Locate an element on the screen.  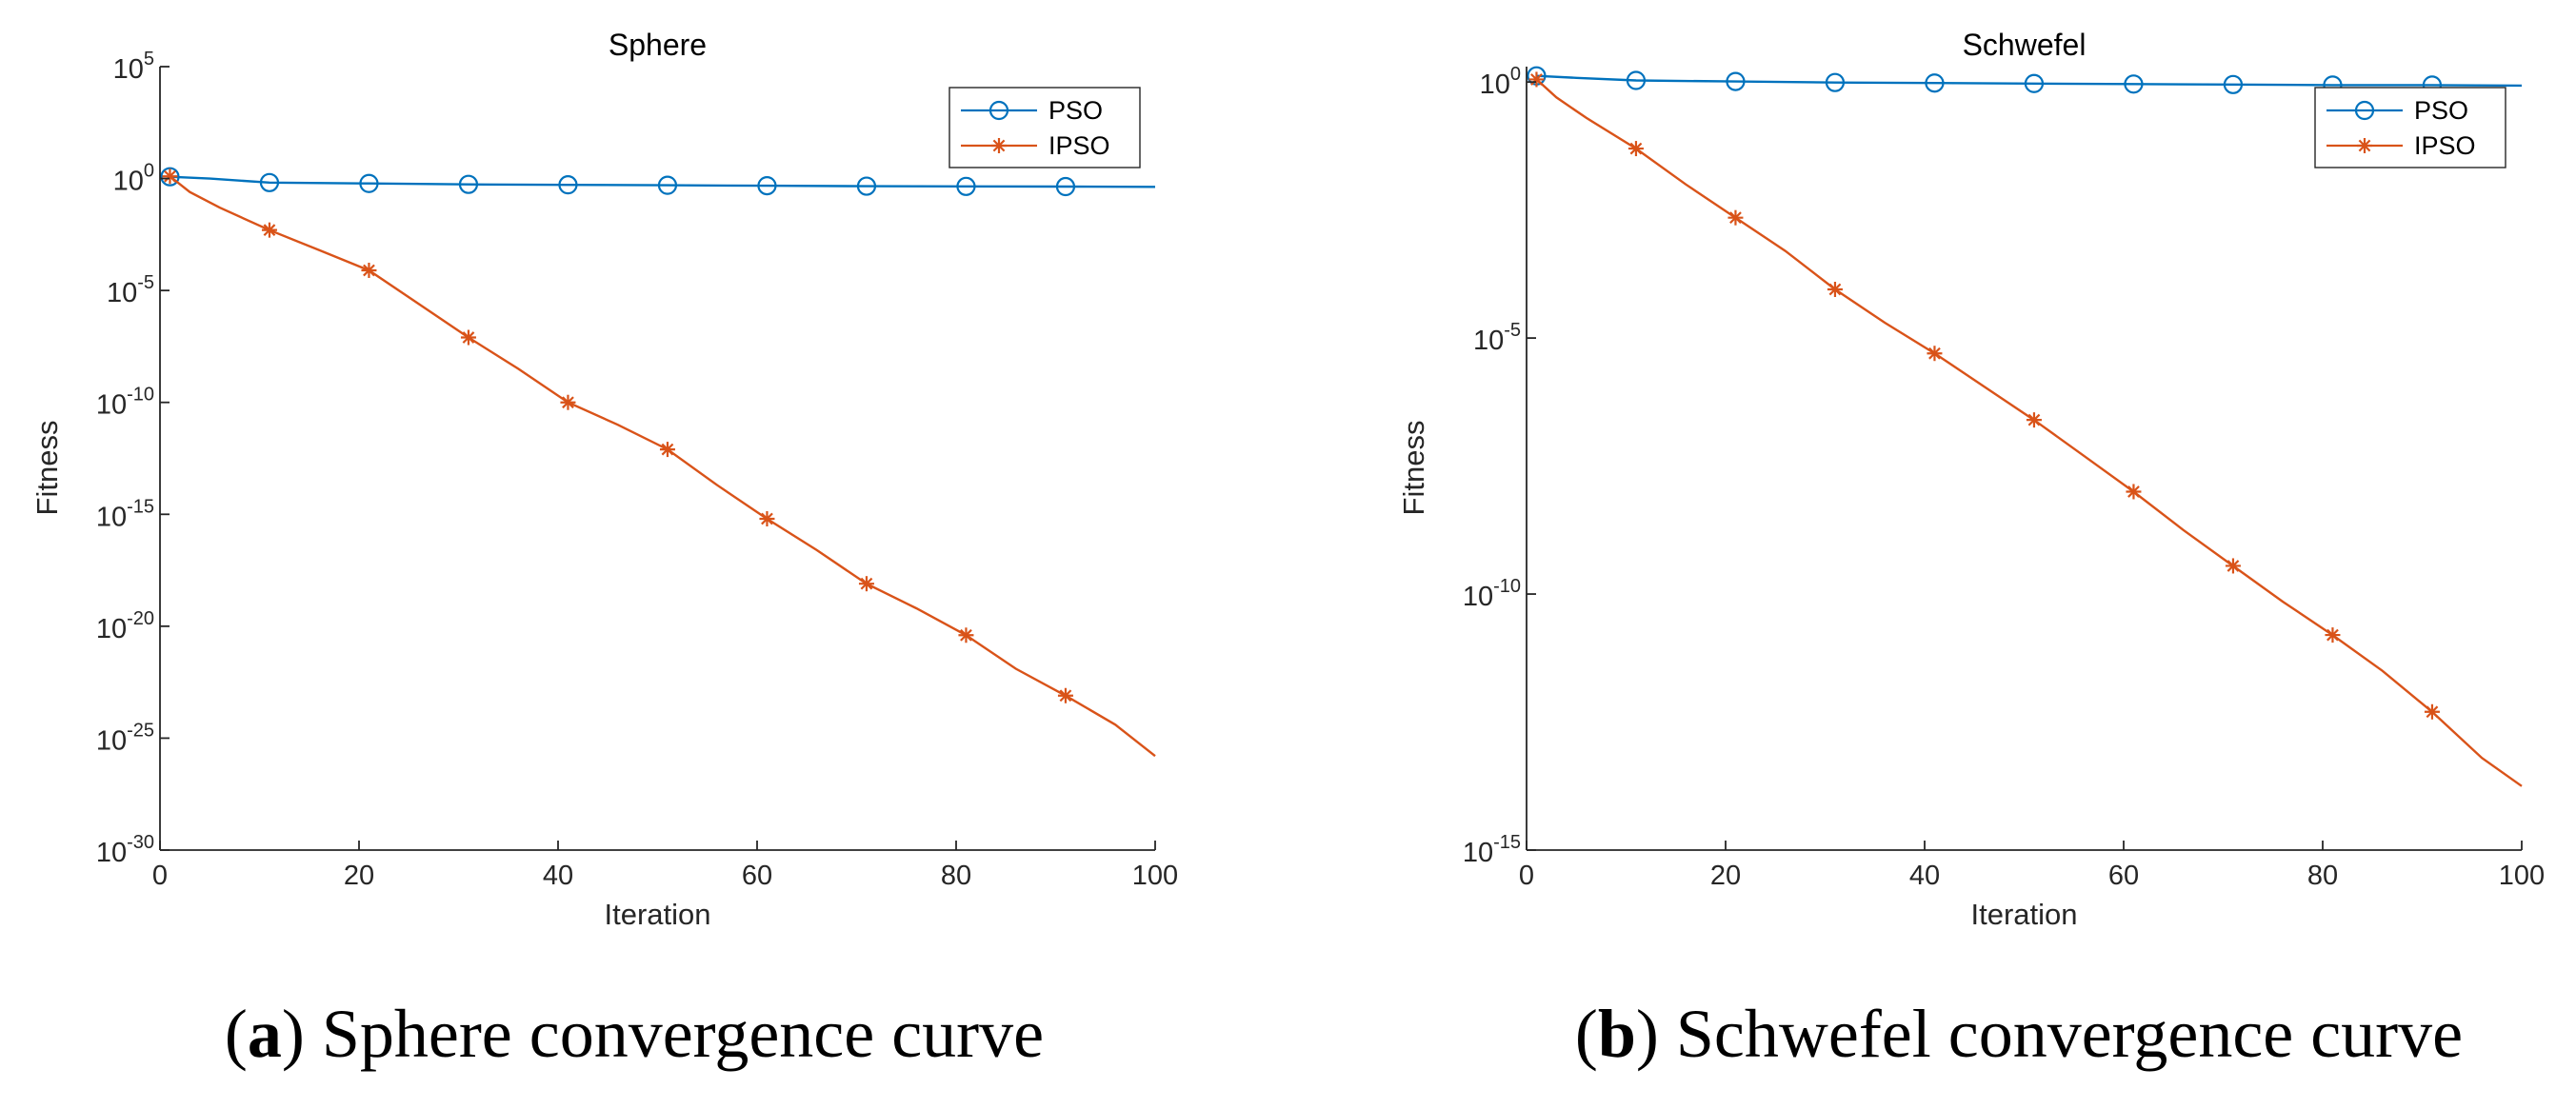
caption-letter: a is located at coordinates (265, 1034).